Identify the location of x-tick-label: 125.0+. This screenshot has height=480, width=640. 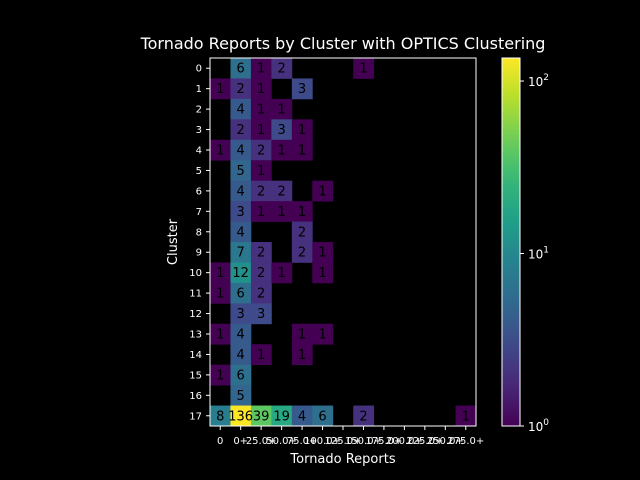
(342, 441).